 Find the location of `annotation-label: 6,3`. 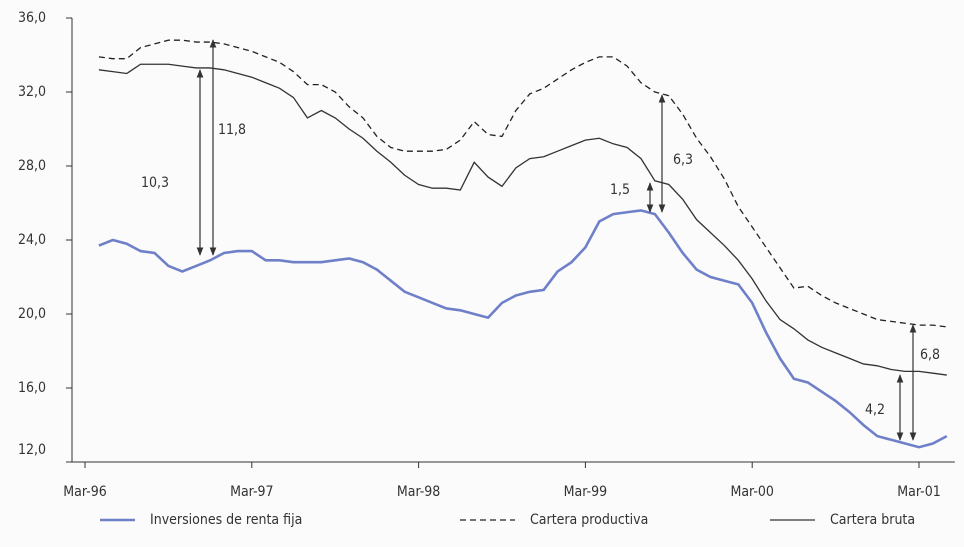

annotation-label: 6,3 is located at coordinates (683, 160).